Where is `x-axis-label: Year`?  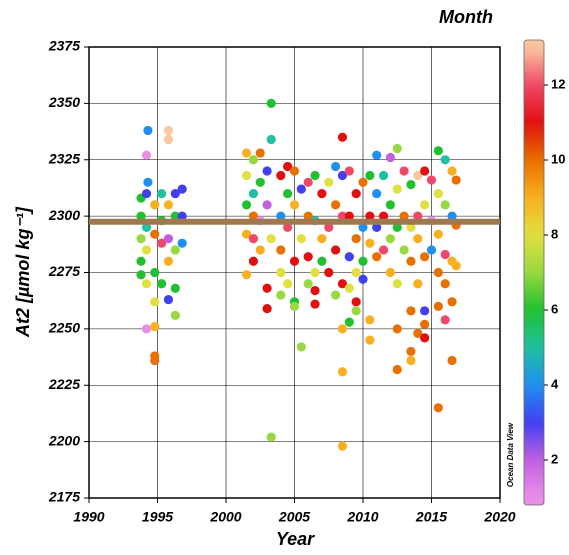 x-axis-label: Year is located at coordinates (295, 539).